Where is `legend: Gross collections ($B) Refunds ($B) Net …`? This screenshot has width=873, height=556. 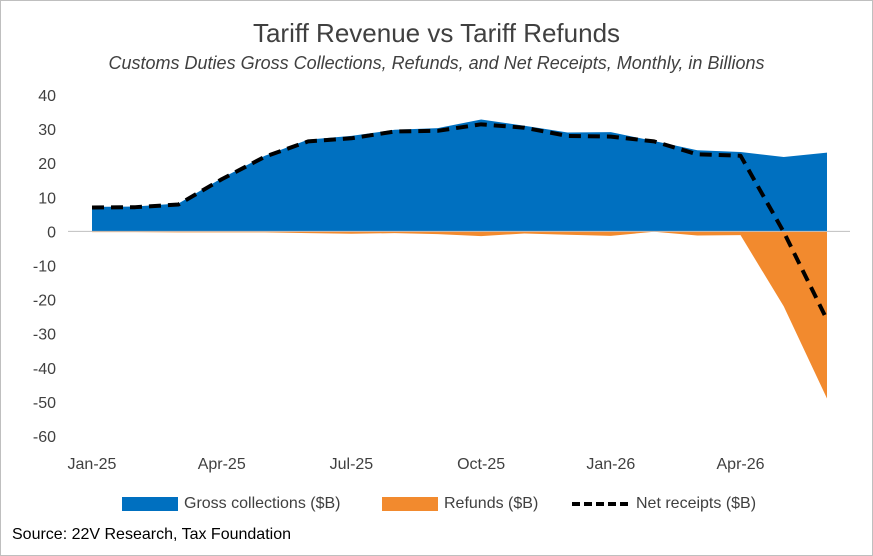 legend: Gross collections ($B) Refunds ($B) Net … is located at coordinates (436, 504).